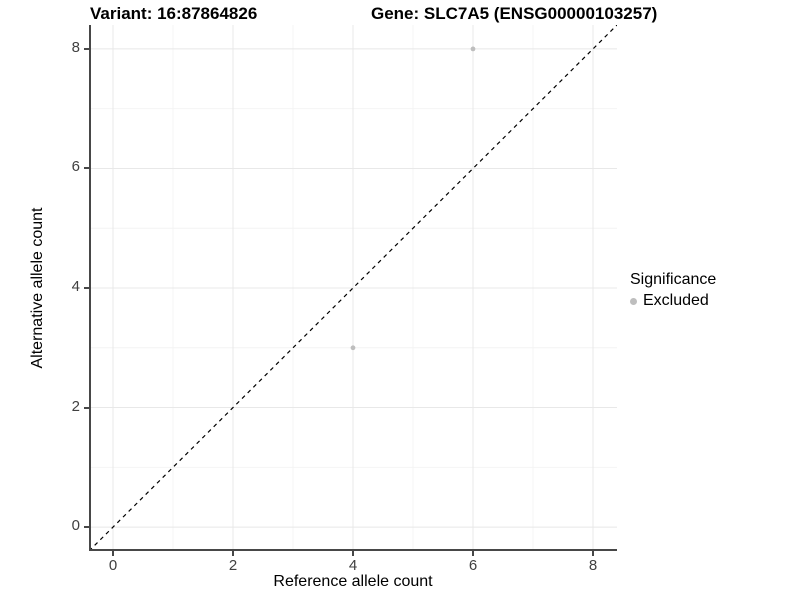  Describe the element at coordinates (676, 300) in the screenshot. I see `legend-entry-label: Excluded` at that location.